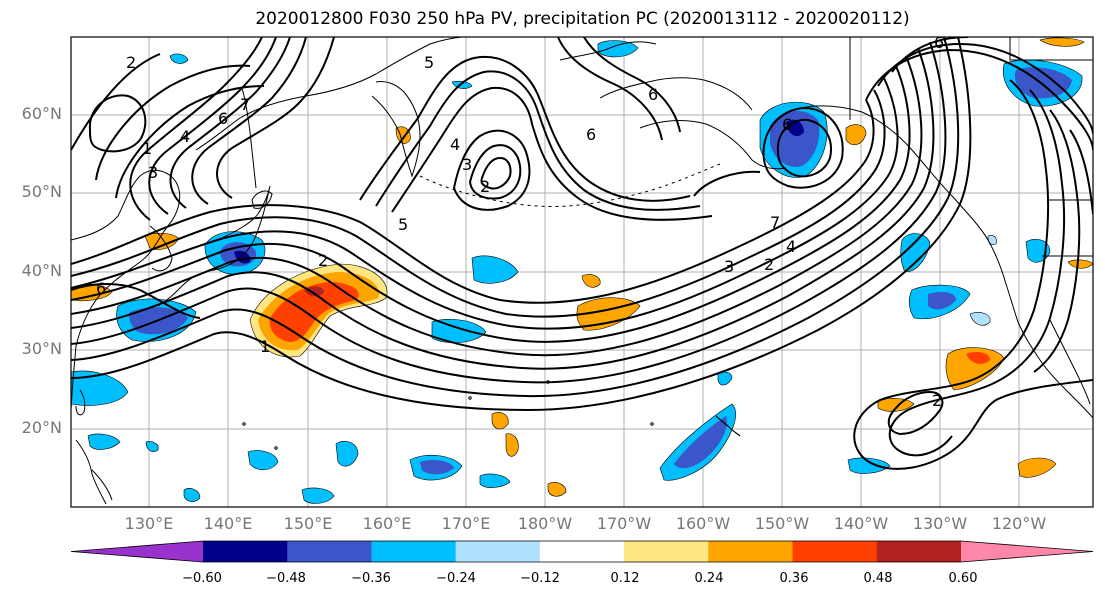  Describe the element at coordinates (466, 523) in the screenshot. I see `lon-label-170e: 170°E` at that location.